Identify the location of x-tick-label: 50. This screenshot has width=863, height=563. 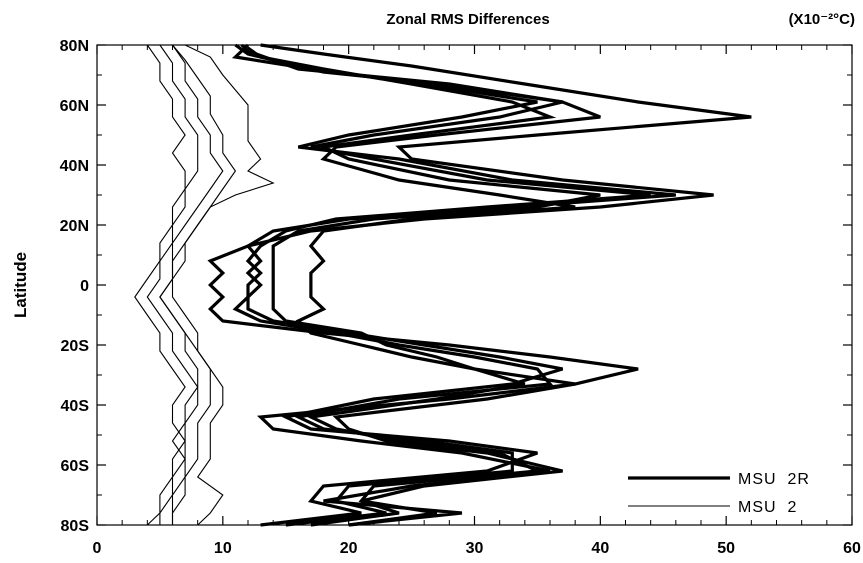
(726, 548).